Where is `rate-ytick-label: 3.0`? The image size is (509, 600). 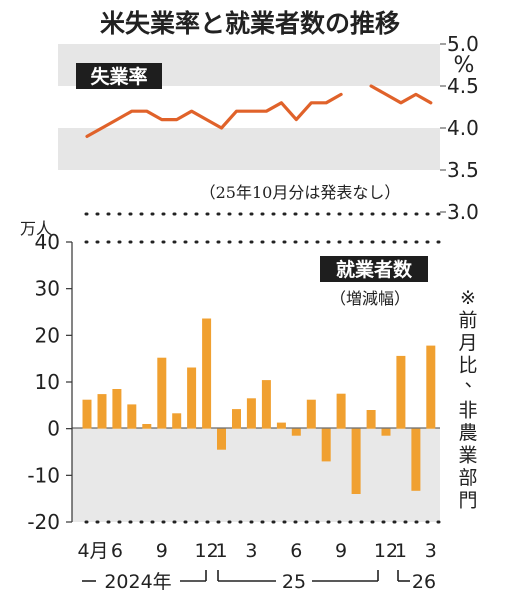 rate-ytick-label: 3.0 is located at coordinates (463, 212).